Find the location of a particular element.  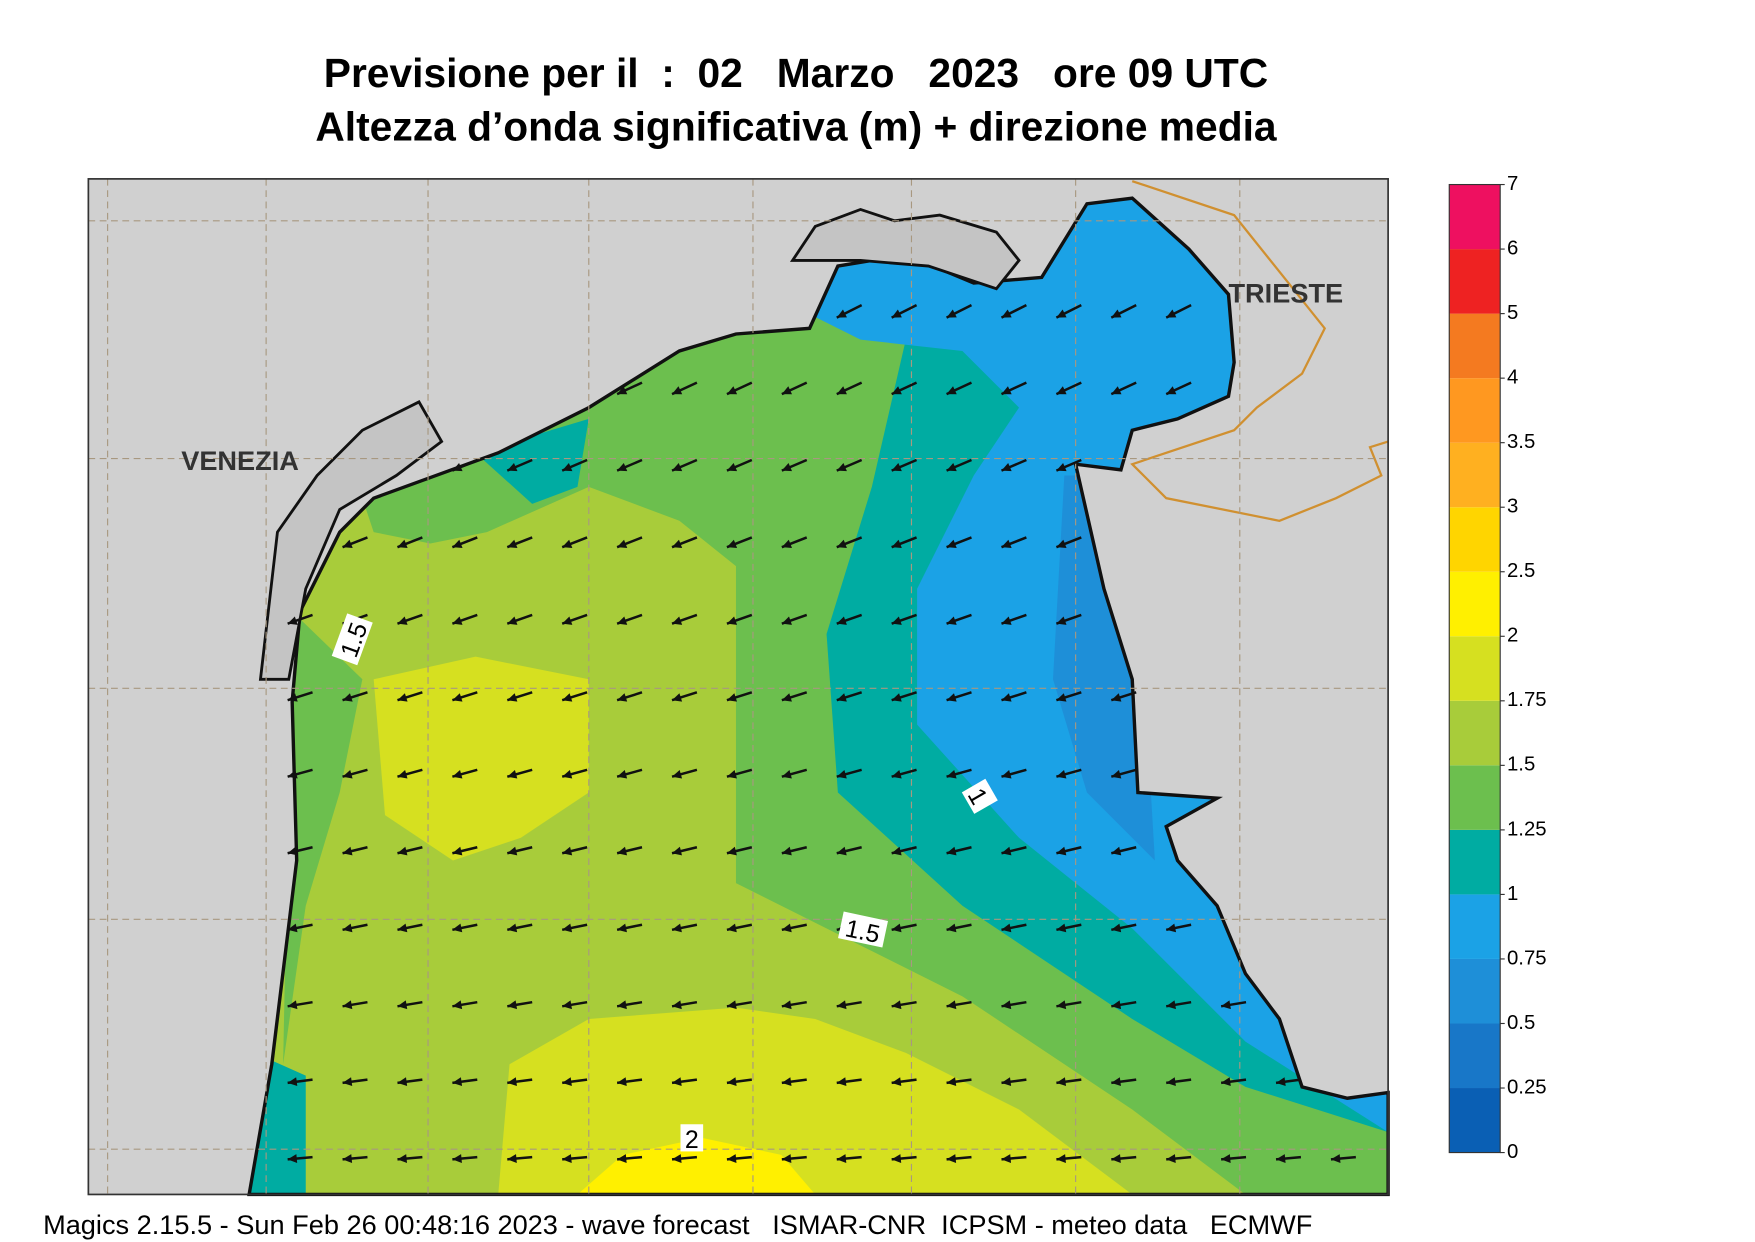

colorbar-label: 2.5 is located at coordinates (1521, 571).